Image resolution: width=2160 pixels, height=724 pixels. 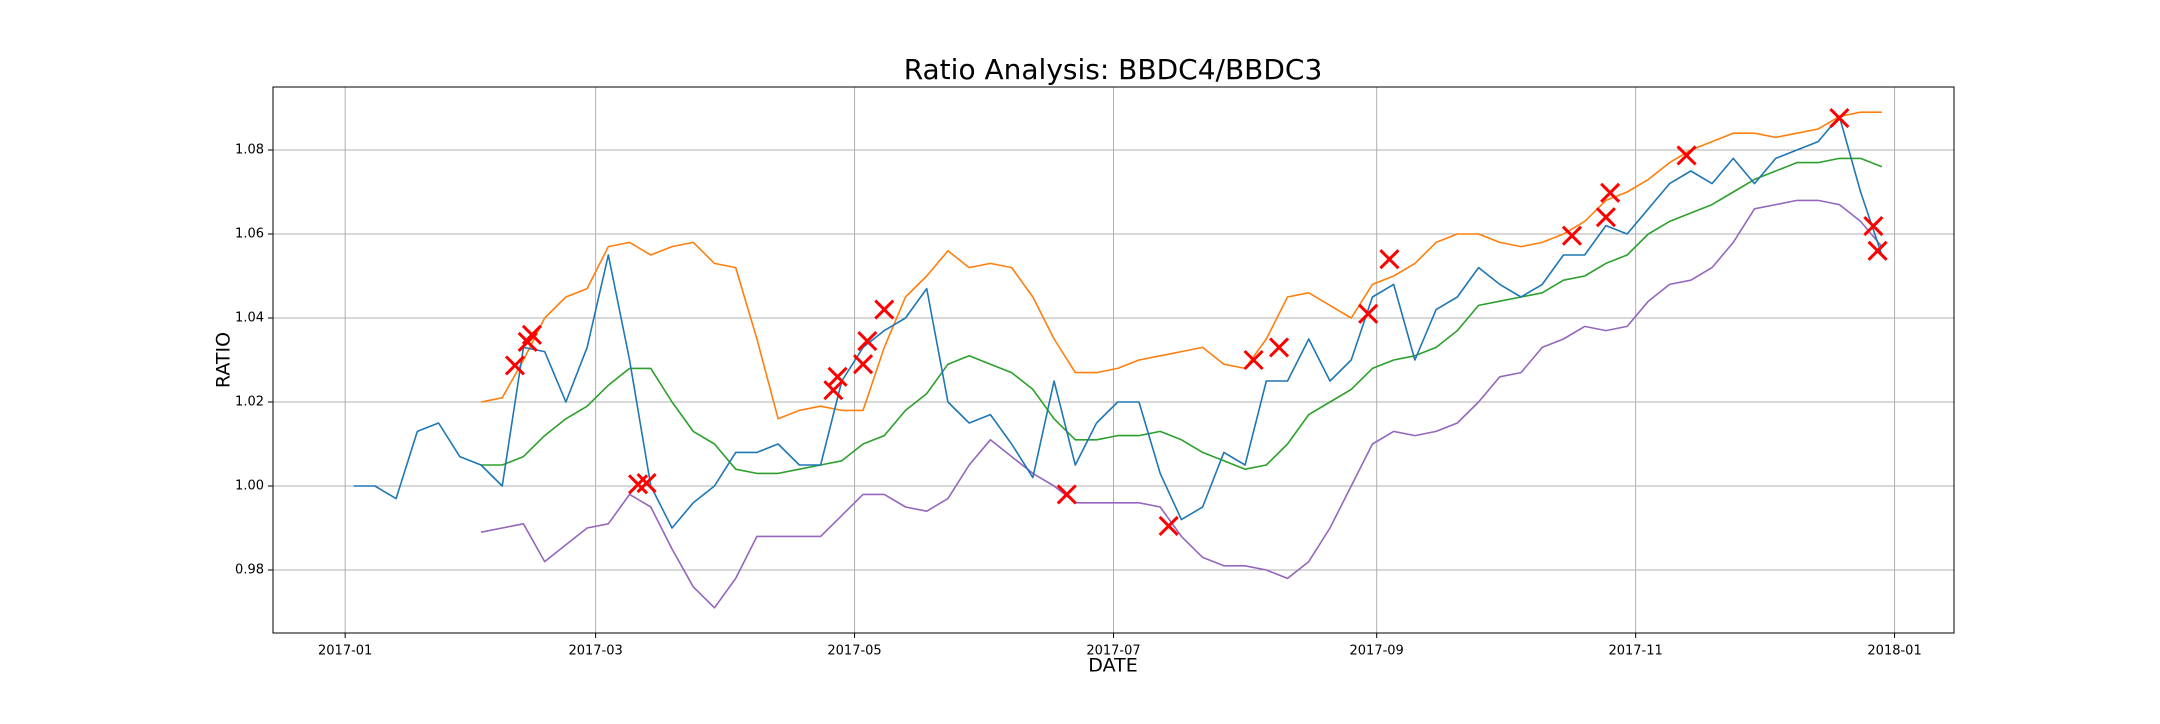 What do you see at coordinates (1635, 651) in the screenshot?
I see `x-tick-label: 2017-11` at bounding box center [1635, 651].